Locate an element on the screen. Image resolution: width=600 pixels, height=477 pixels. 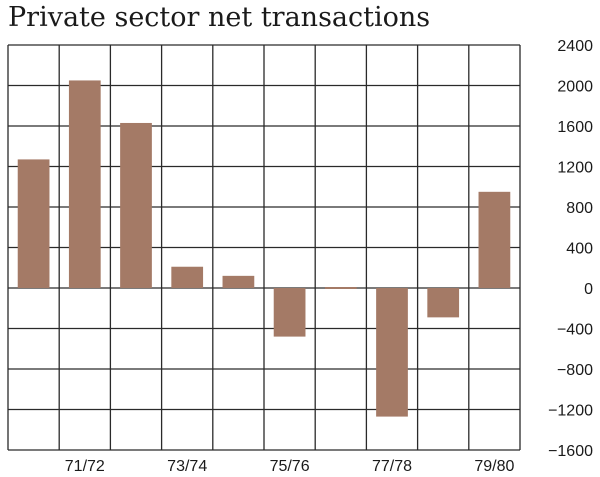
y-tick-label: 0 is located at coordinates (588, 289).